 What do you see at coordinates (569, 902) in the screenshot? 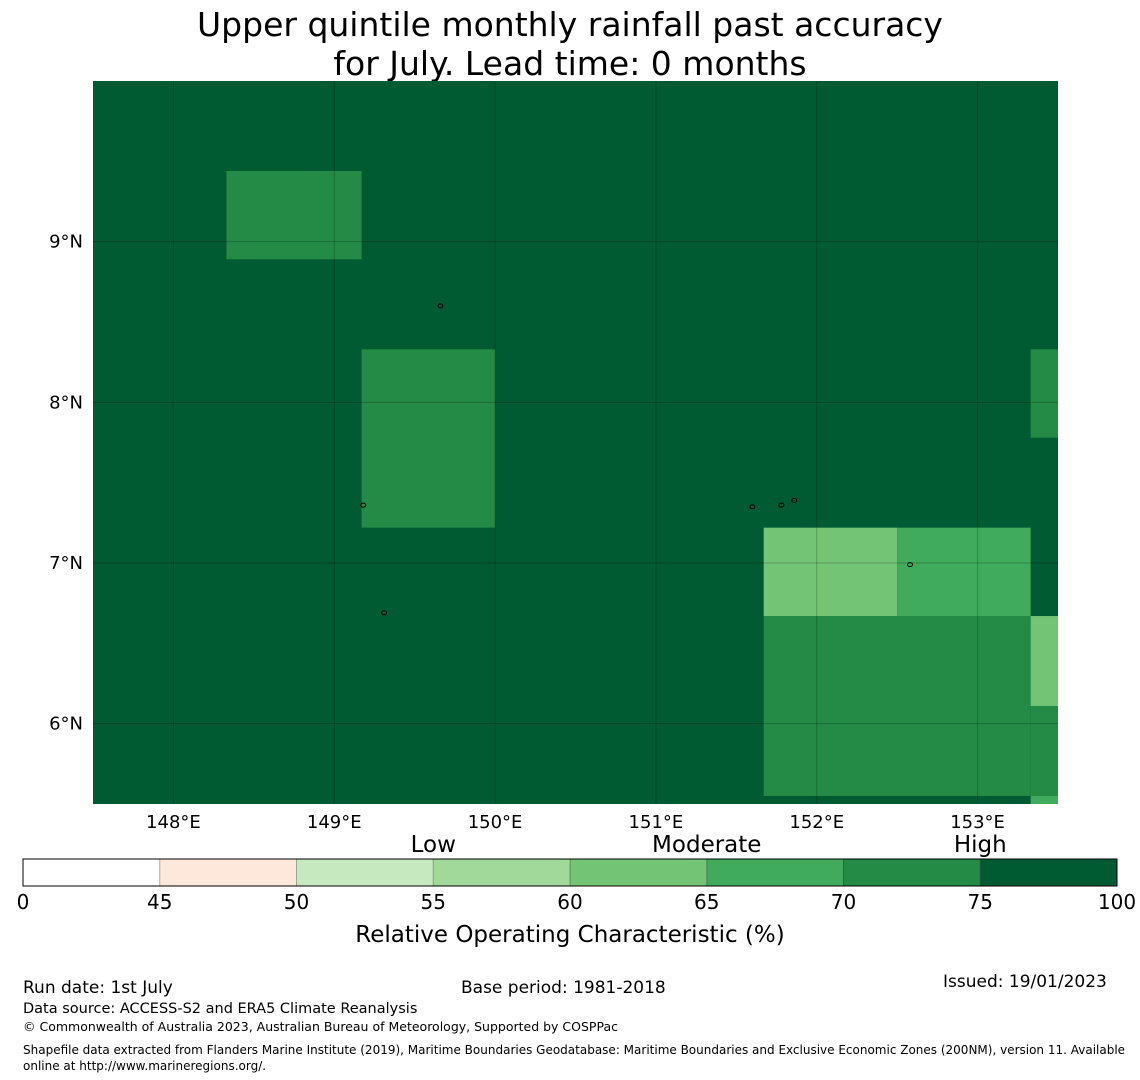
I see `colorbar-tick-label: 60` at bounding box center [569, 902].